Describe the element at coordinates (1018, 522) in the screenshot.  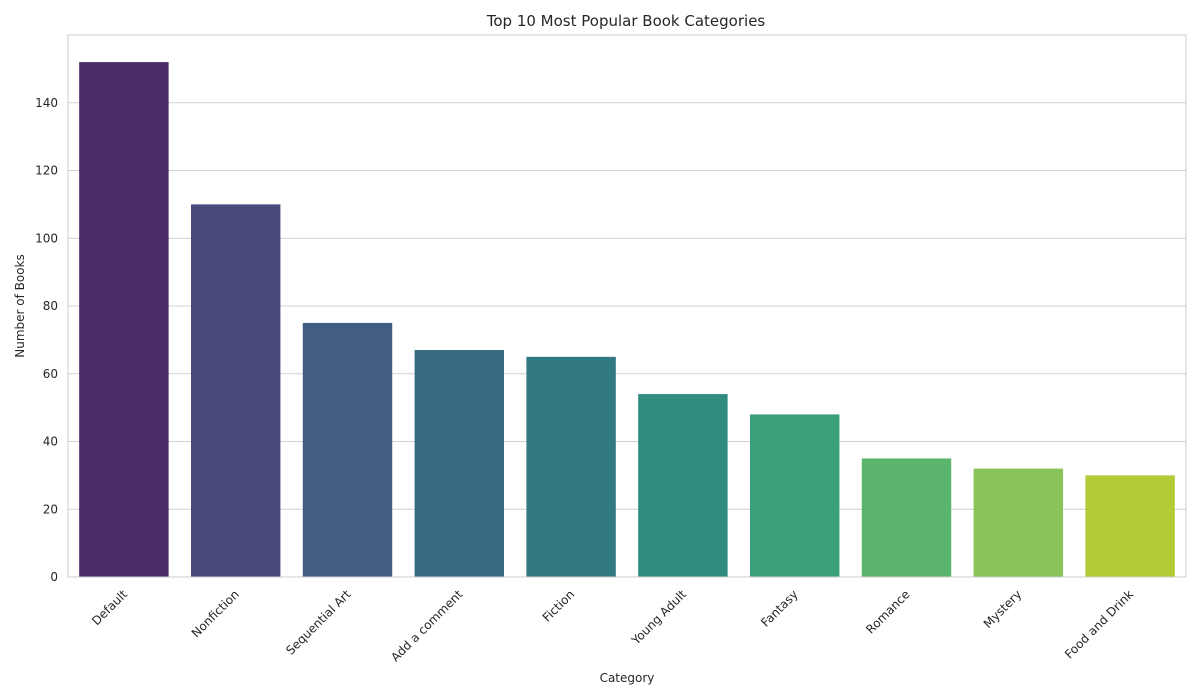
I see `bar-mystery` at that location.